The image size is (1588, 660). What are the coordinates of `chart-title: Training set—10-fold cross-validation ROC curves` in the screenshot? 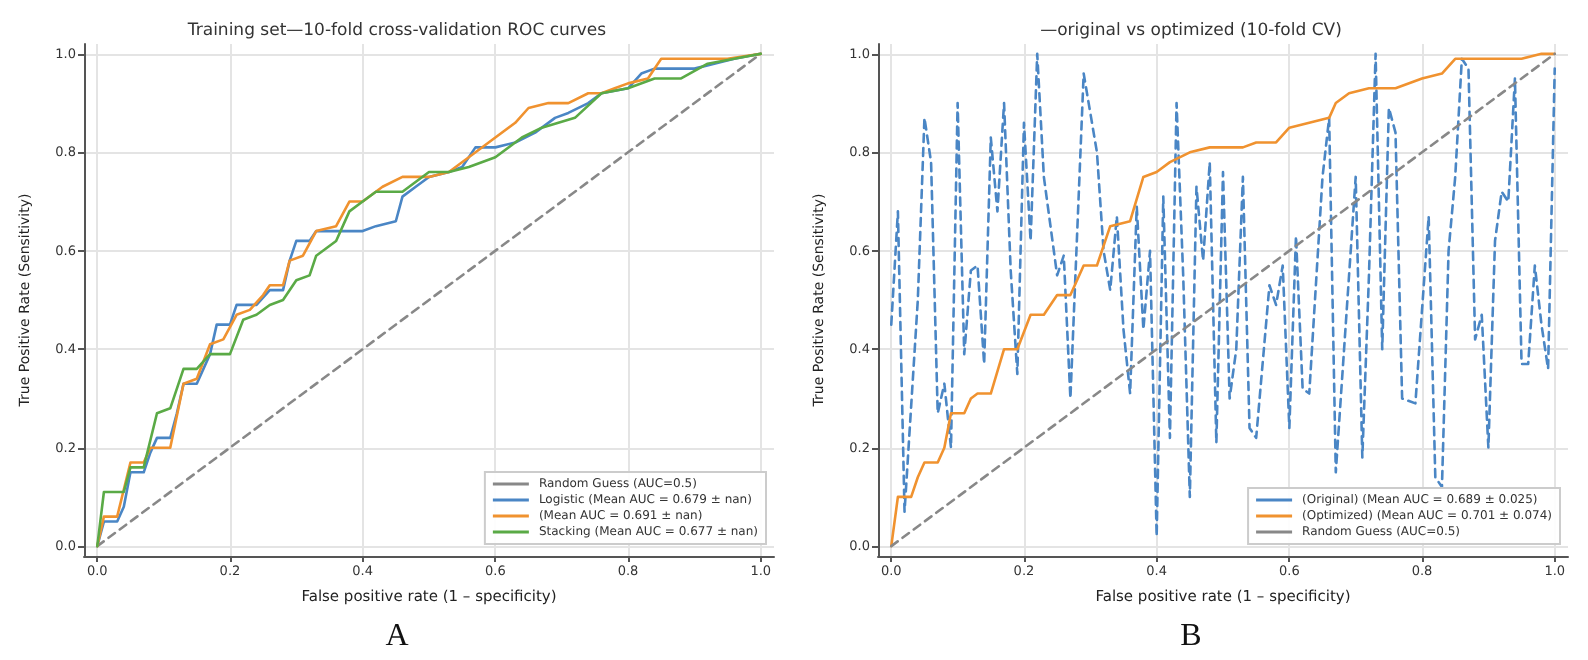 It's located at (396, 31).